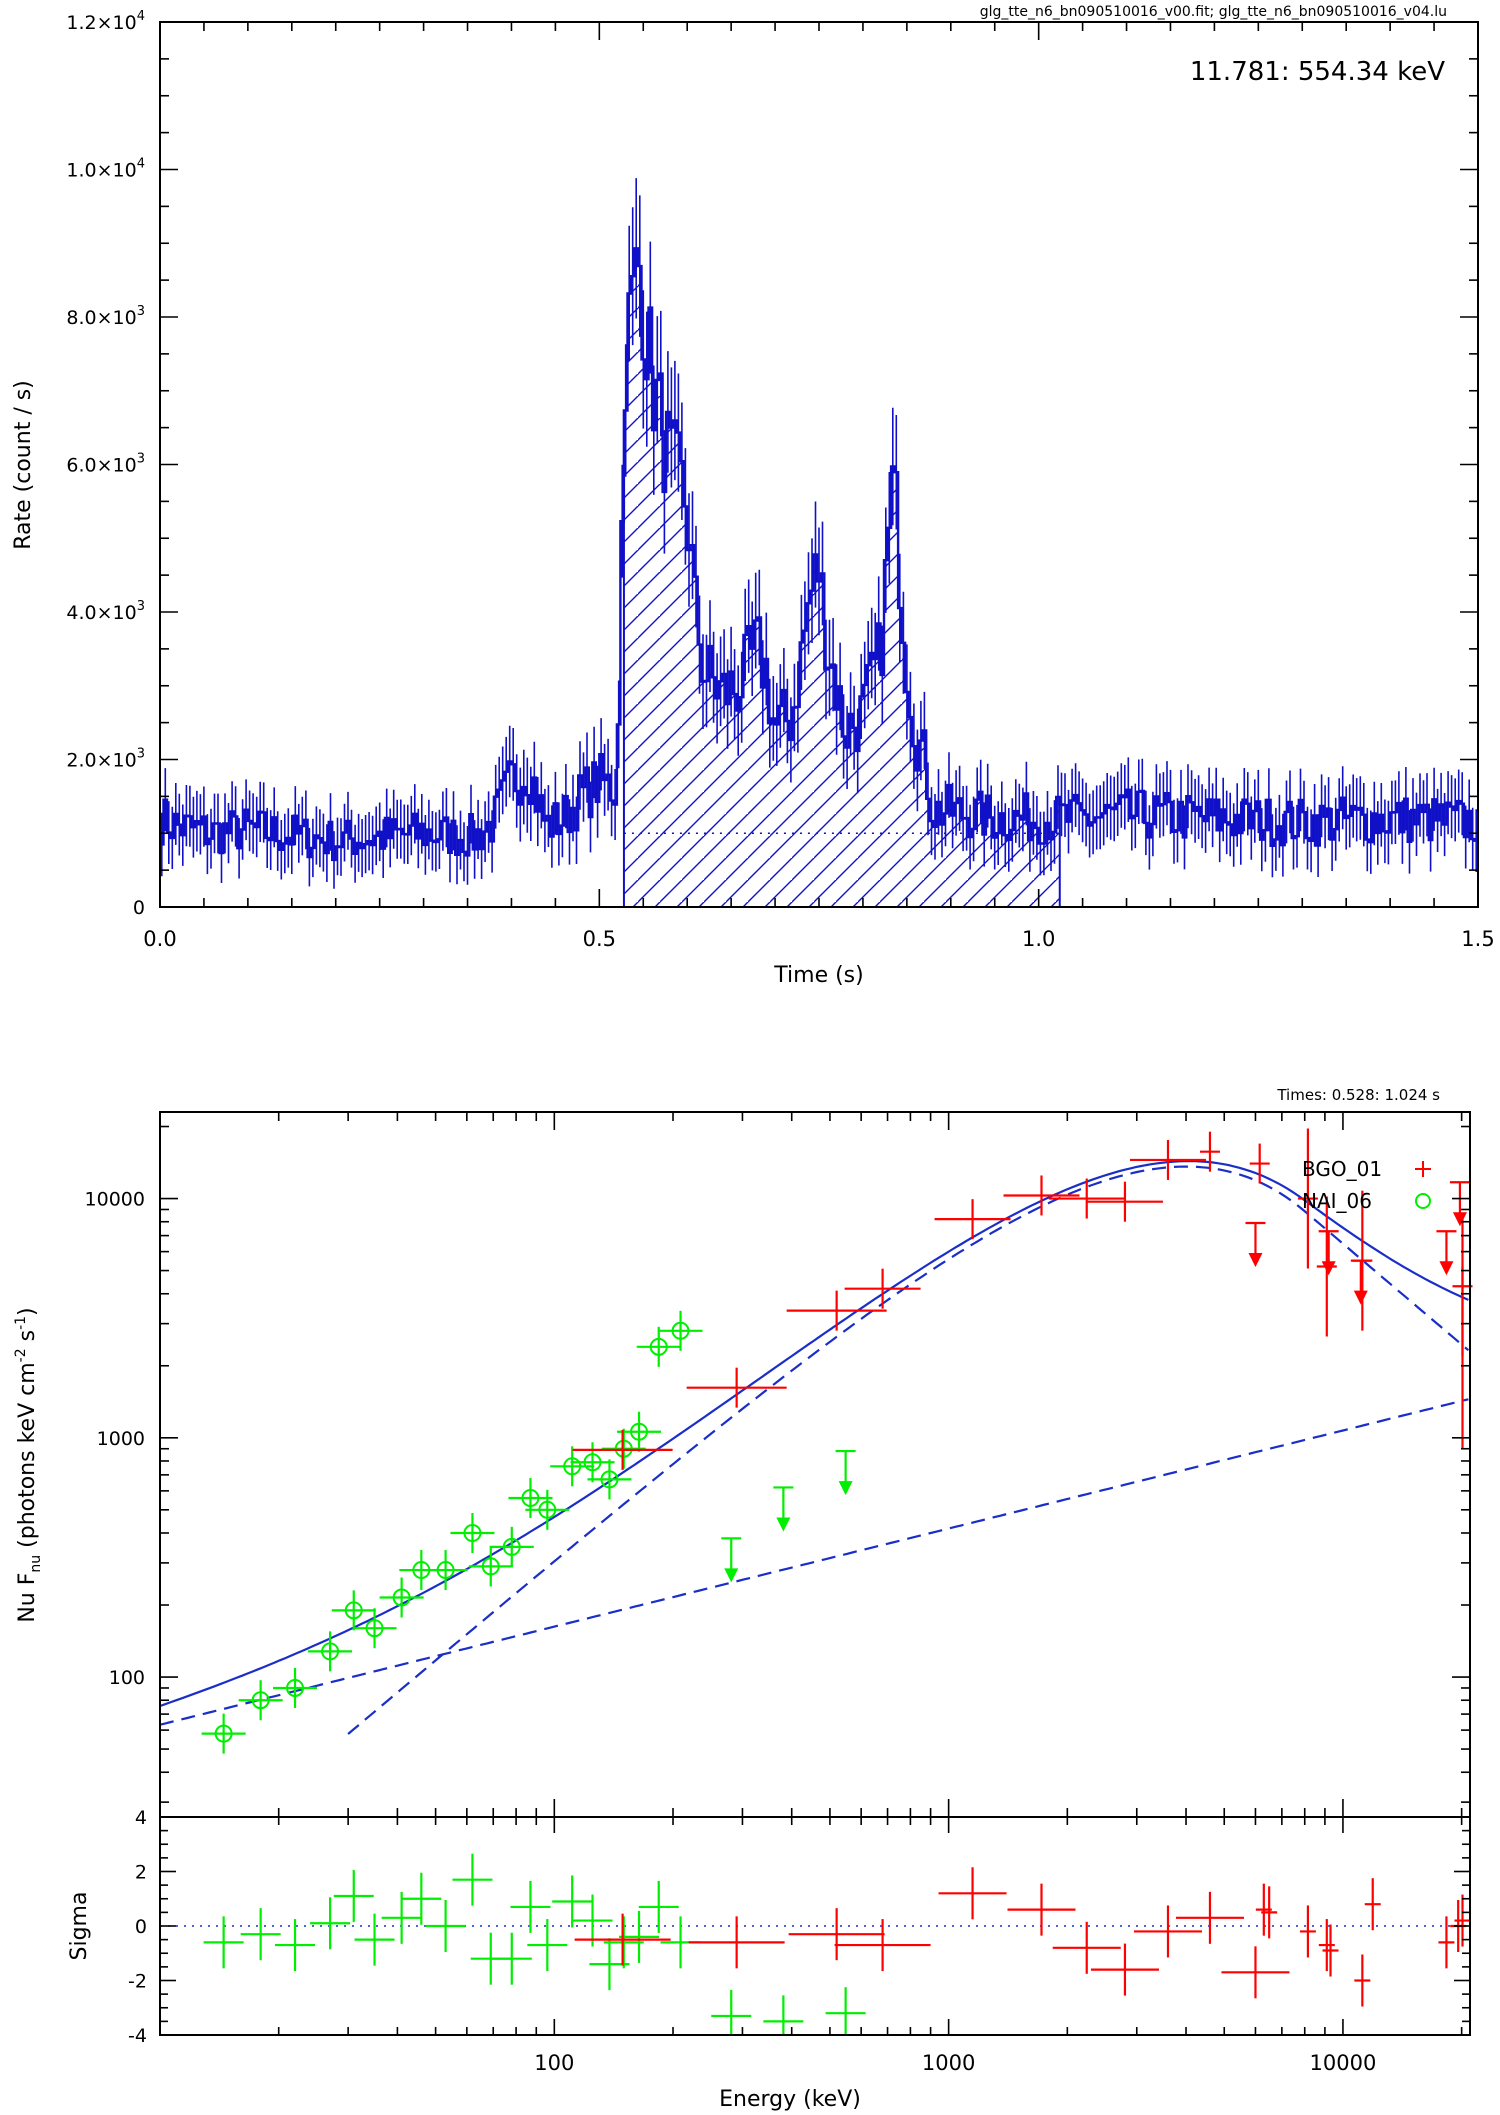 The width and height of the screenshot is (1500, 2115). I want to click on model-powerlaw-component, so click(814, 1562).